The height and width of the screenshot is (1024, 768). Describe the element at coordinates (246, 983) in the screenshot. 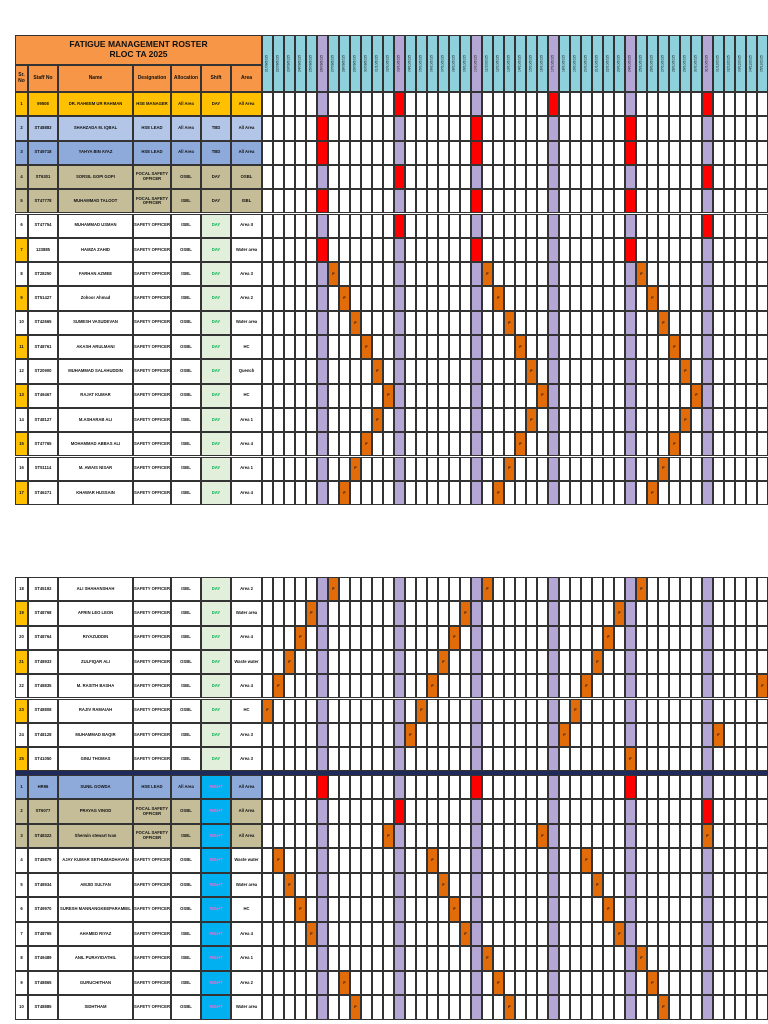

I see `area-cell: Area 2` at that location.